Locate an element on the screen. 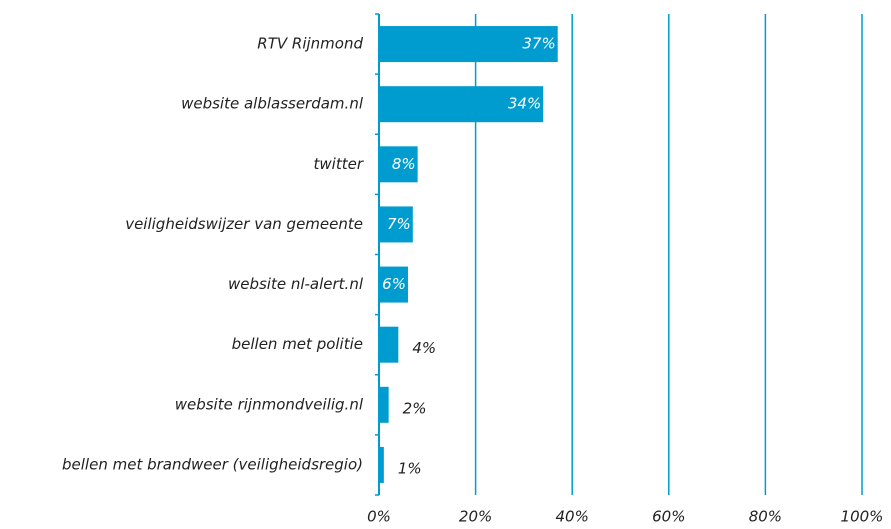 Image resolution: width=891 pixels, height=529 pixels. y-tick-label: veiligheidswijzer van gemeente is located at coordinates (244, 224).